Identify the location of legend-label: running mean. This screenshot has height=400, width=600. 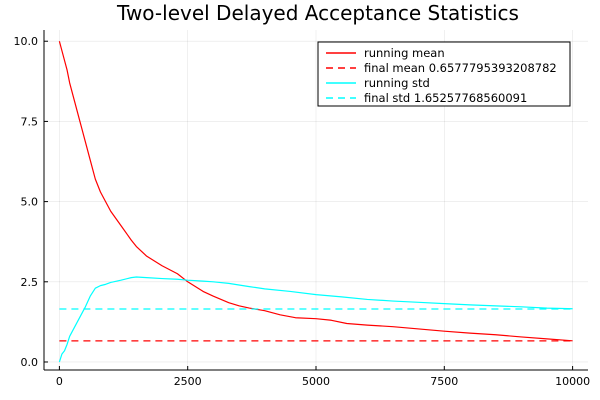
(404, 53).